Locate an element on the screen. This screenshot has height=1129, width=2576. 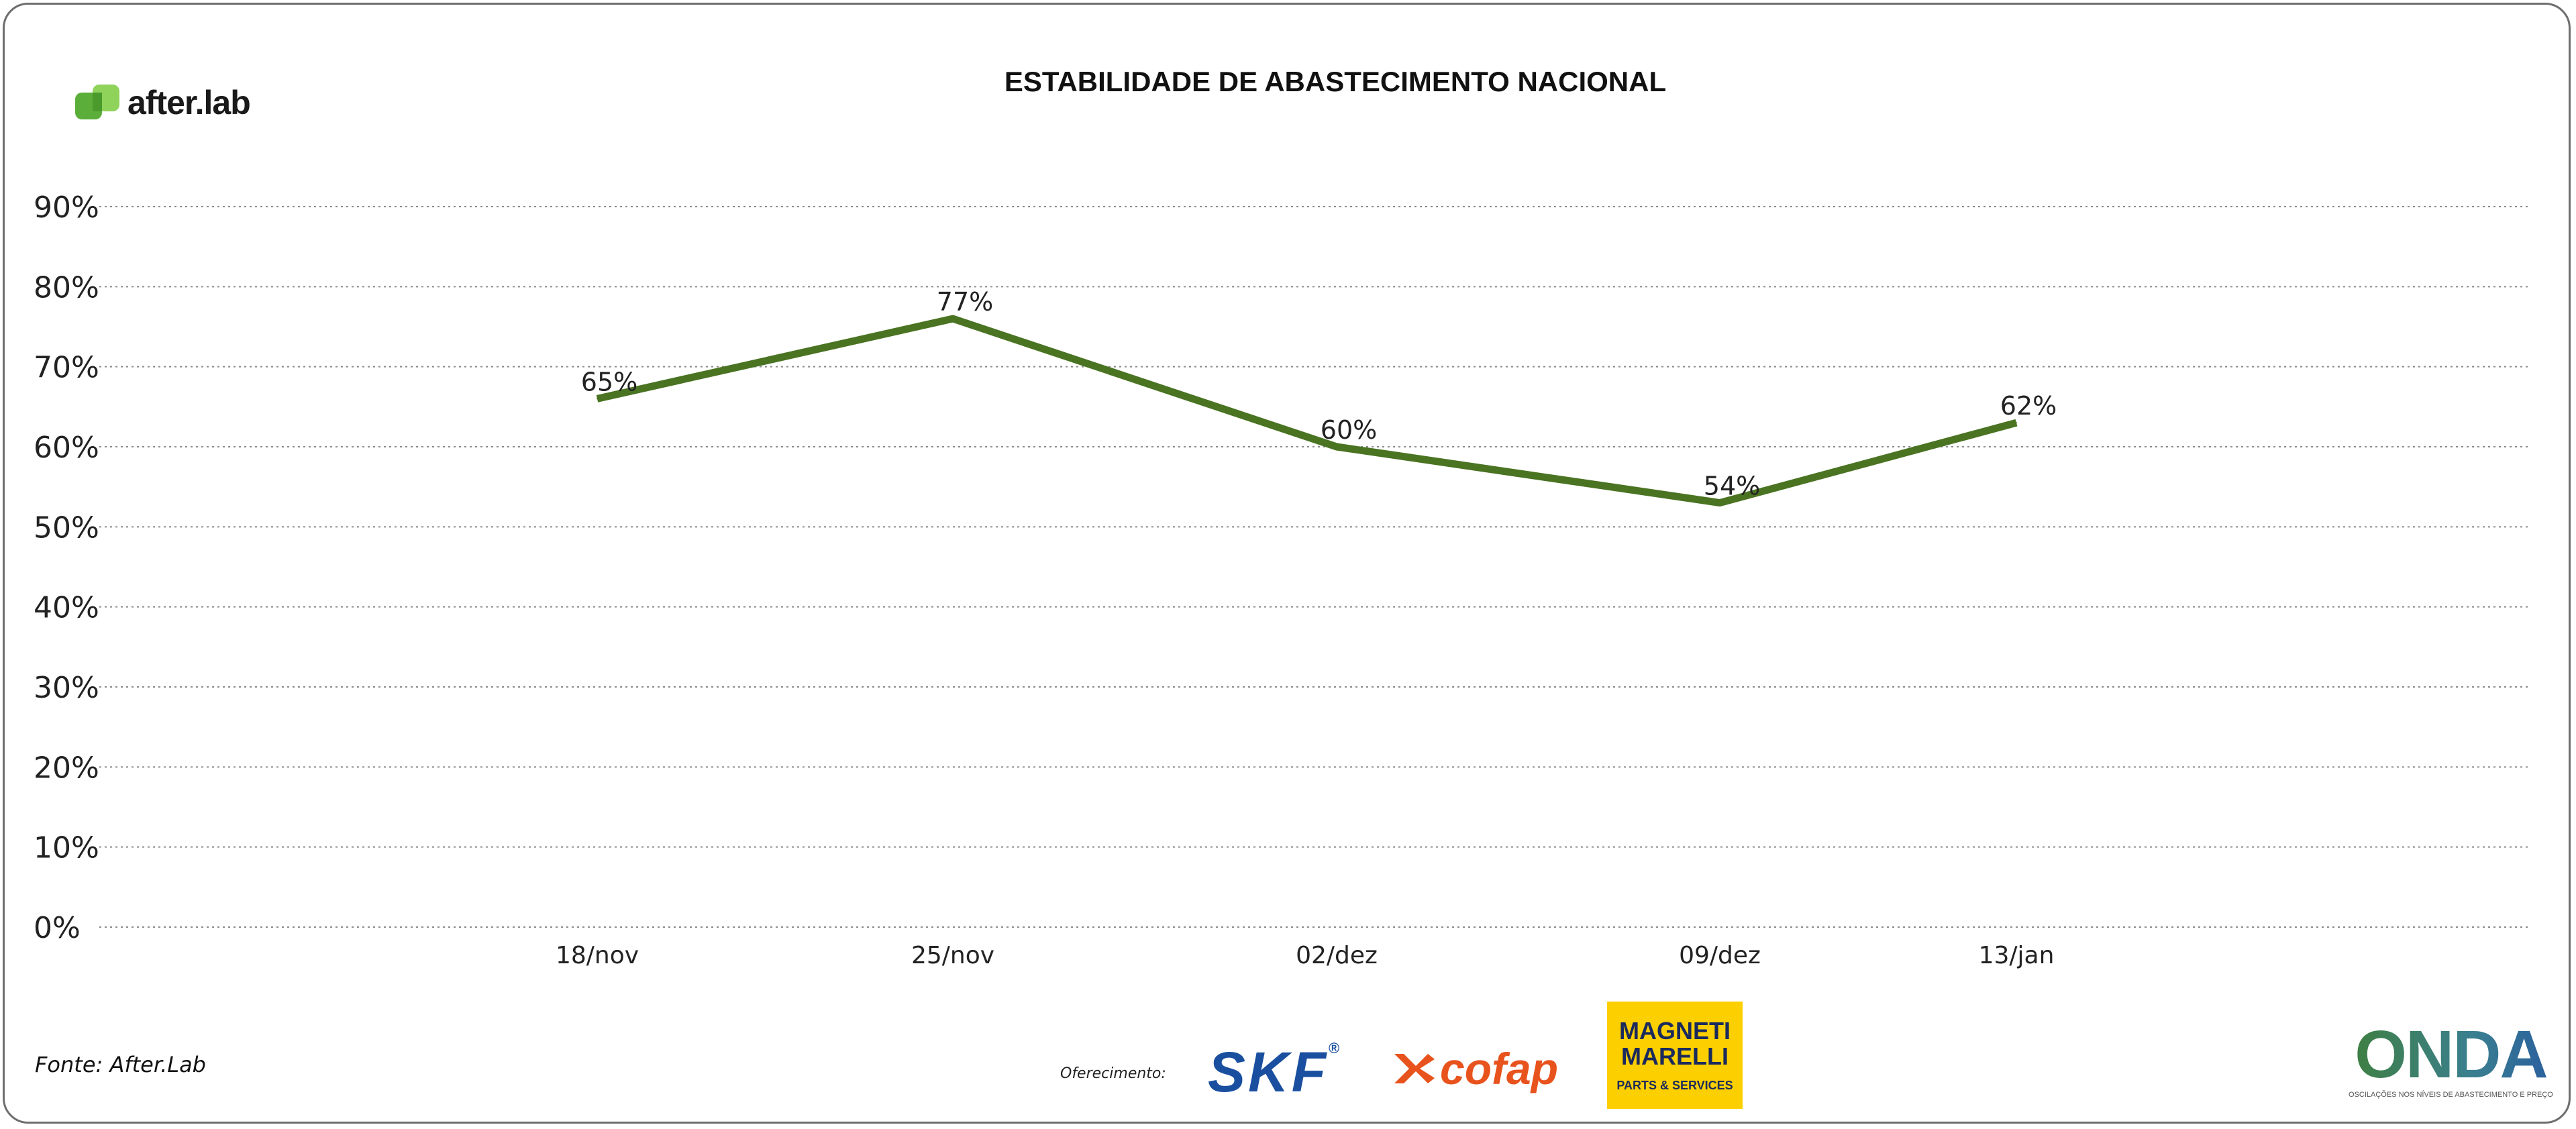
y-tick-label: 40% is located at coordinates (66, 608).